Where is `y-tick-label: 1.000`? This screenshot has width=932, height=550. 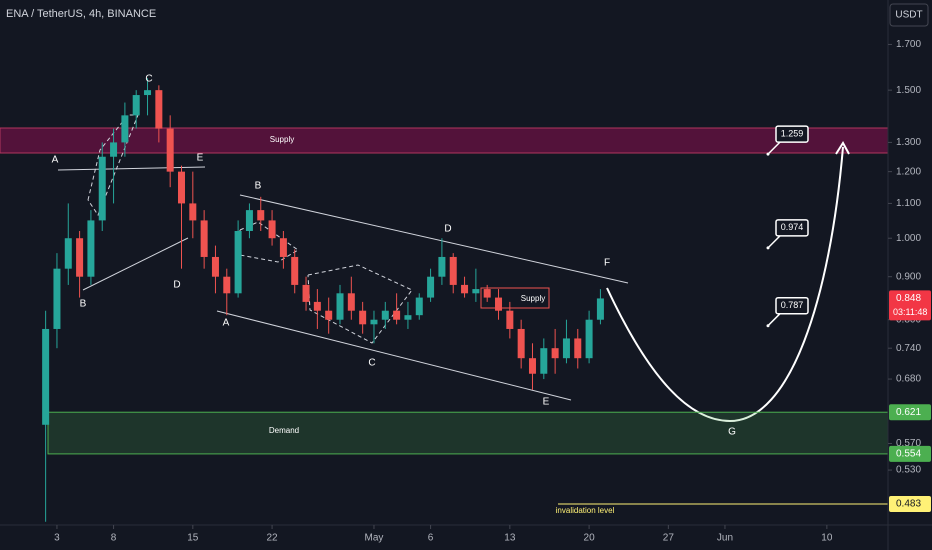 y-tick-label: 1.000 is located at coordinates (908, 238).